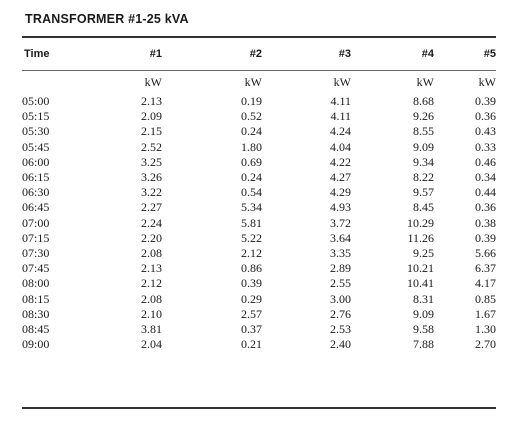  What do you see at coordinates (259, 147) in the screenshot?
I see `table-row: 05:45 2.52 1.80 4.04 9.09 0.33` at bounding box center [259, 147].